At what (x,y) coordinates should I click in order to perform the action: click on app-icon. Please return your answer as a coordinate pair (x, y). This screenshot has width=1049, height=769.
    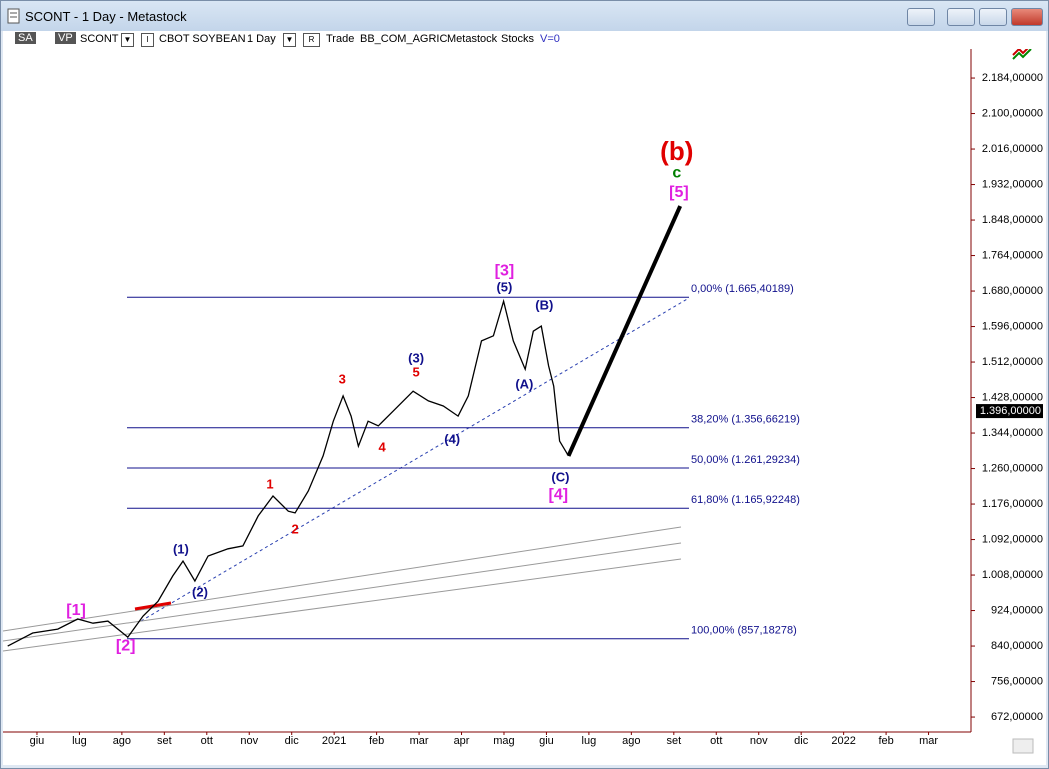
    Looking at the image, I should click on (13, 16).